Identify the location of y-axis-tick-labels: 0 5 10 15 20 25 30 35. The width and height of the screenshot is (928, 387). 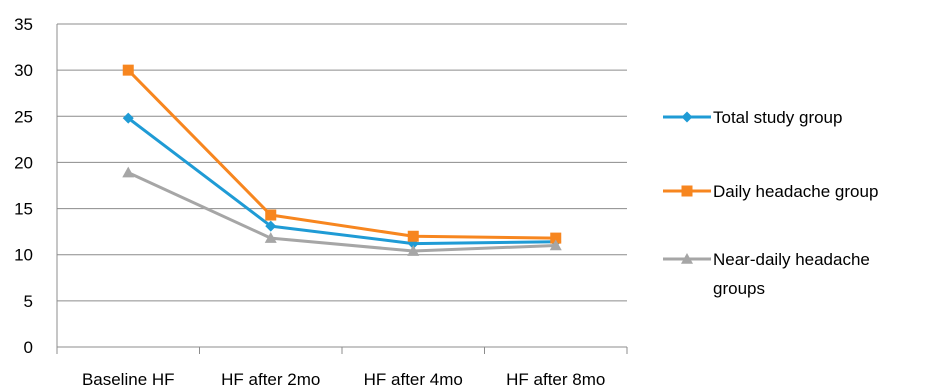
(23, 186).